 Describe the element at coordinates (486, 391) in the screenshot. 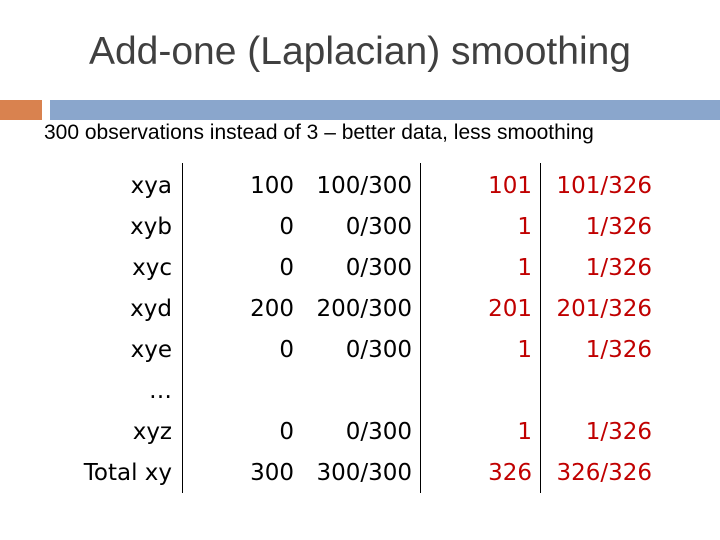

I see `smoothed-count` at that location.